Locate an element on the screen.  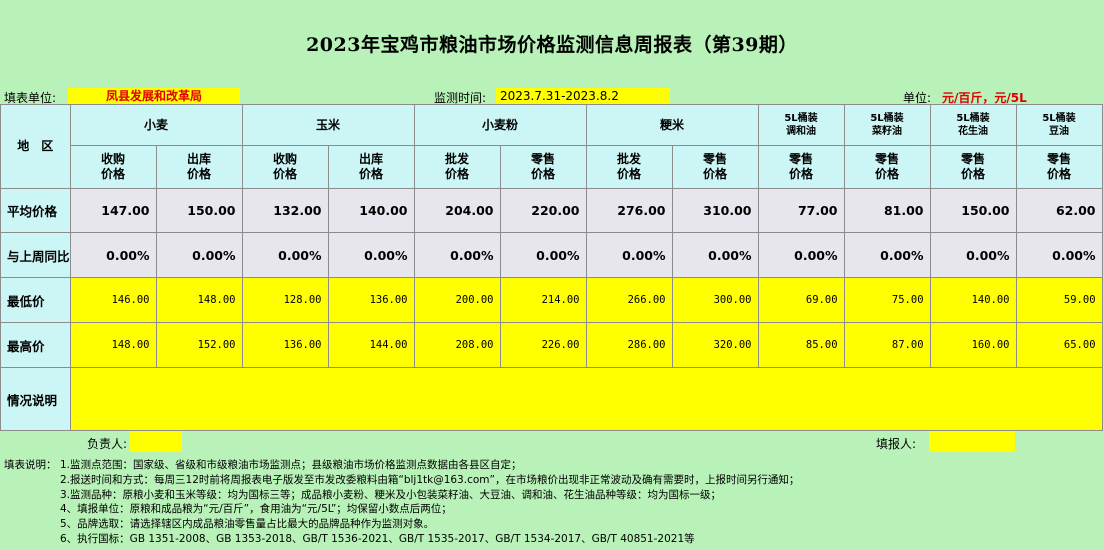
remarks-row: 情况说明 is located at coordinates (551, 399).